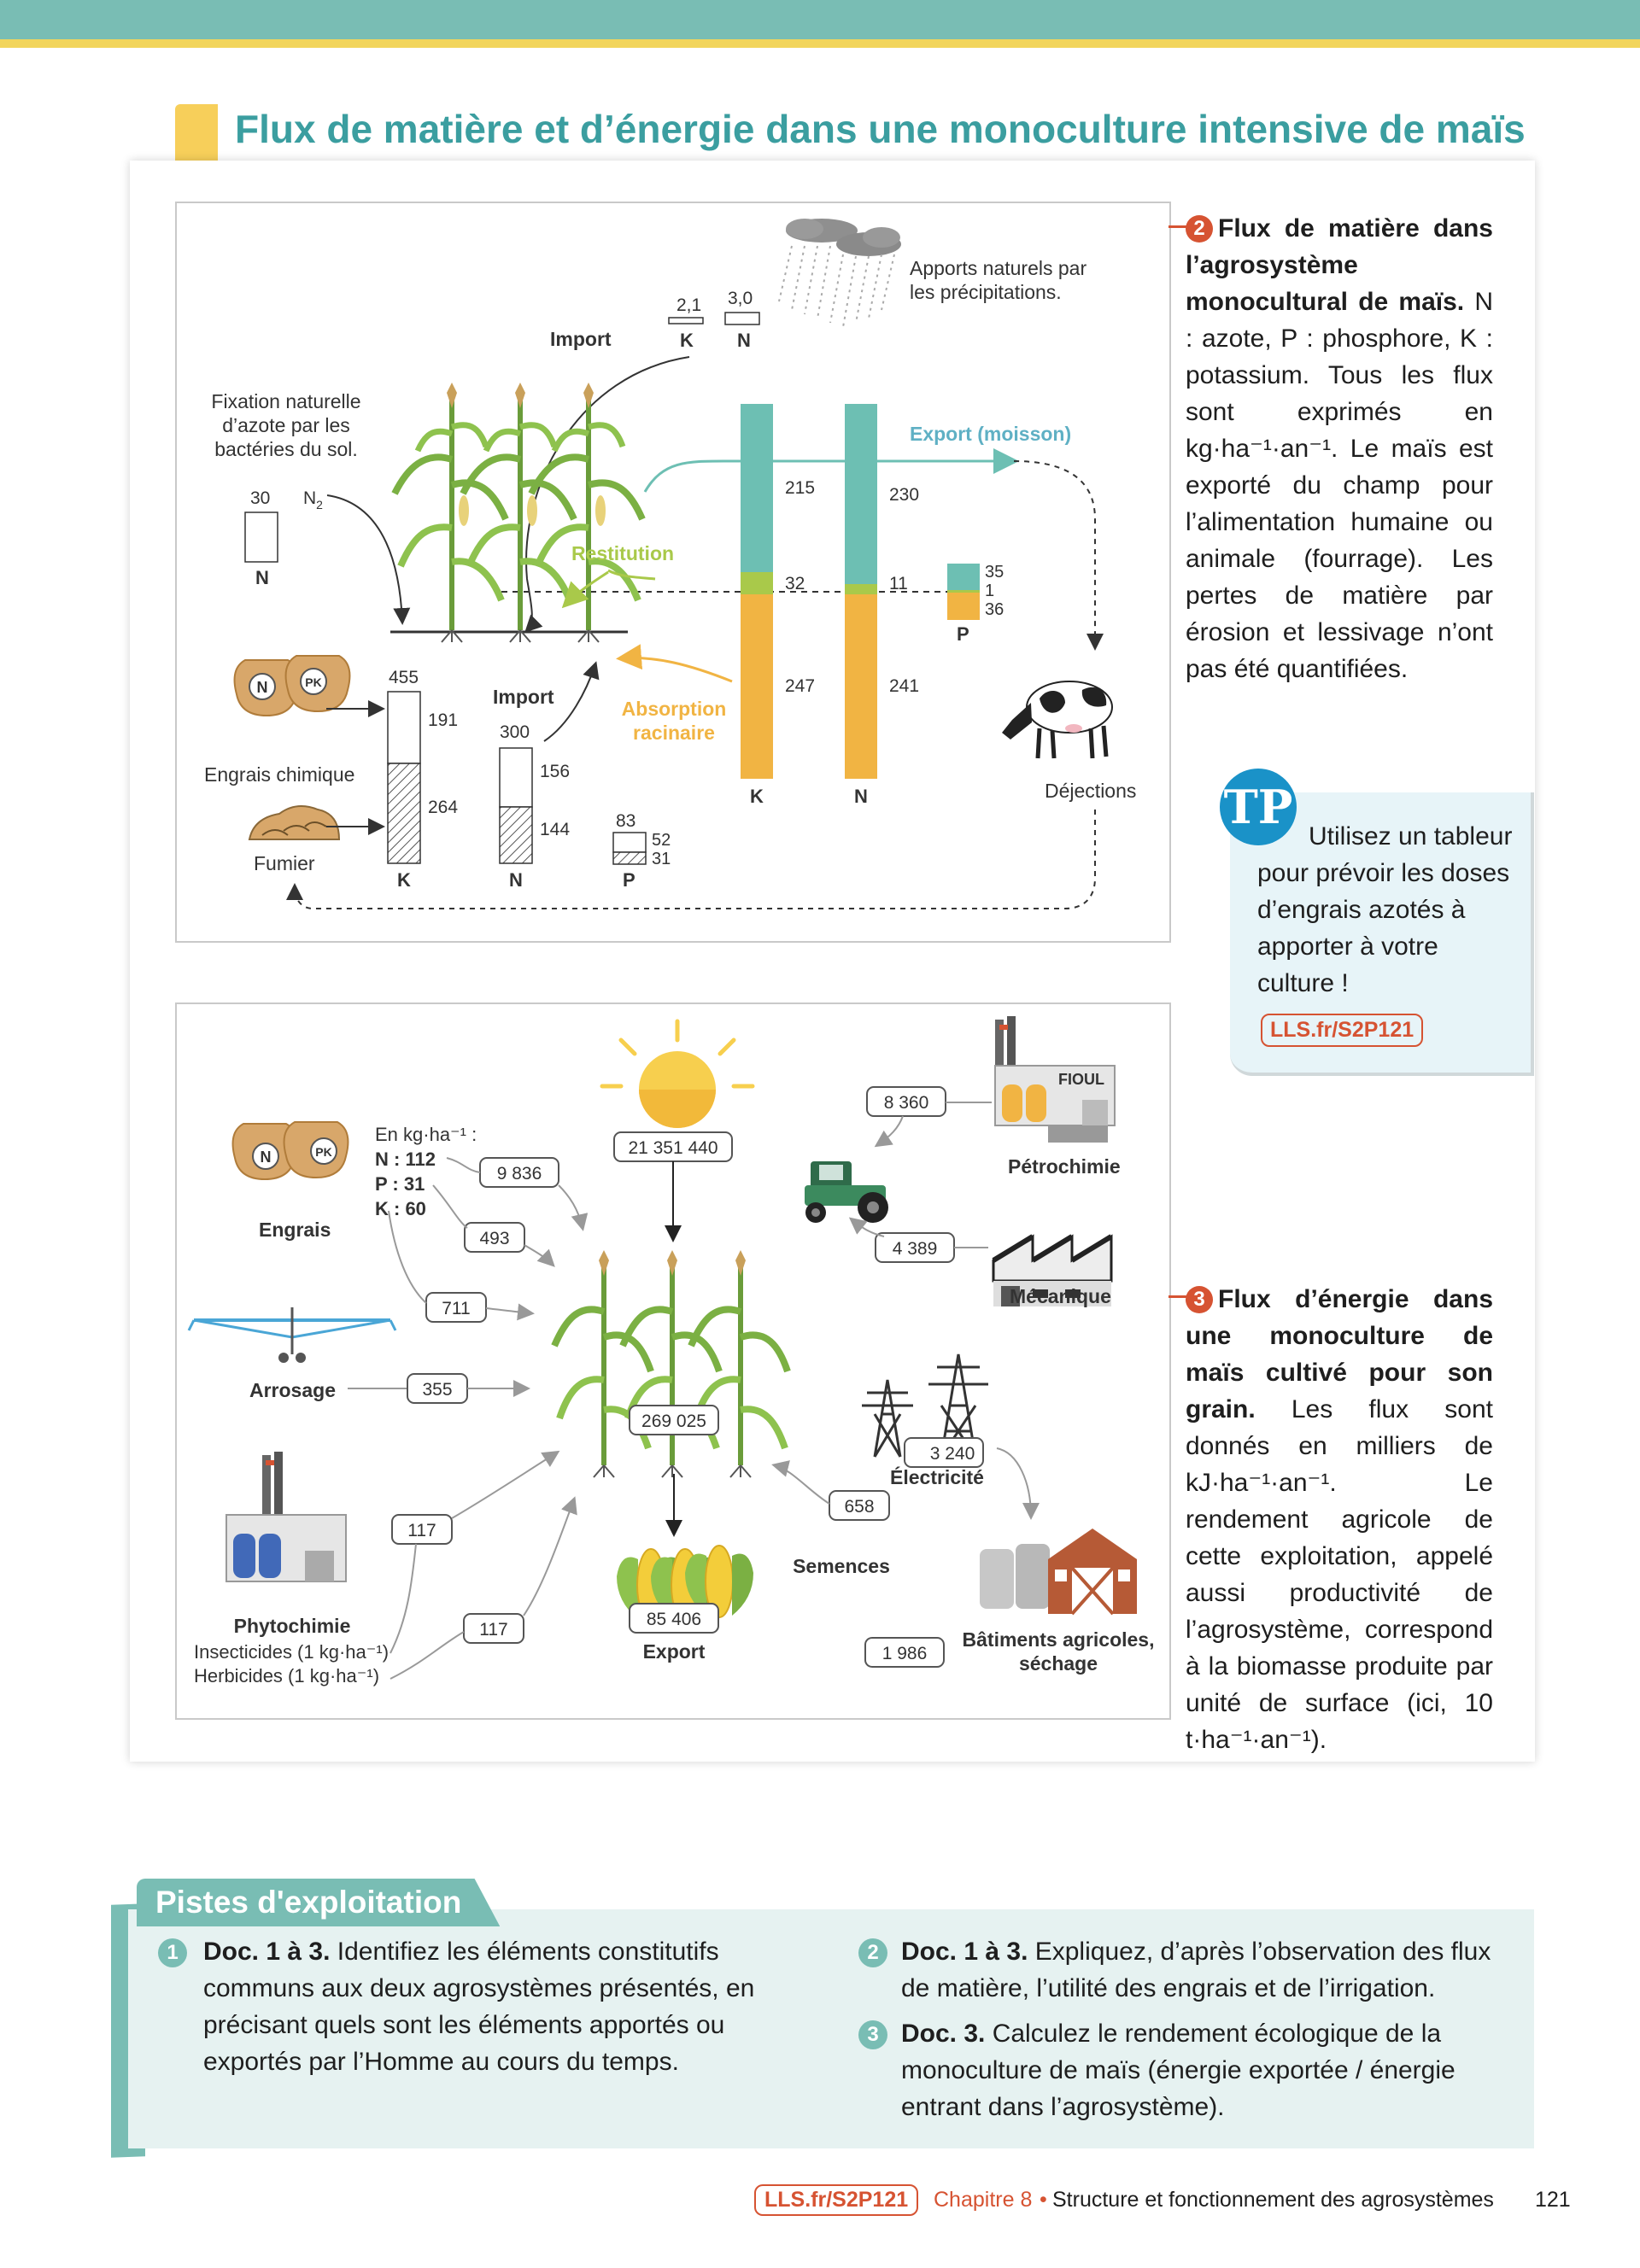  Describe the element at coordinates (292, 1390) in the screenshot. I see `arrosage-label: Arrosage` at that location.